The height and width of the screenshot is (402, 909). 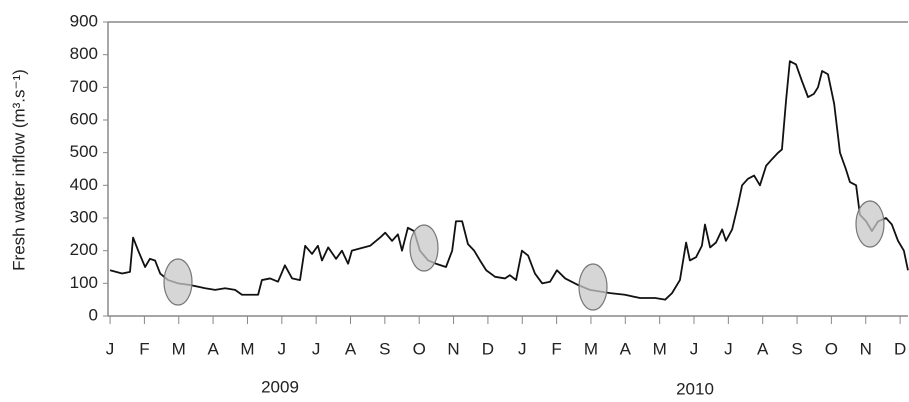 What do you see at coordinates (84, 282) in the screenshot?
I see `y-tick-label: 100` at bounding box center [84, 282].